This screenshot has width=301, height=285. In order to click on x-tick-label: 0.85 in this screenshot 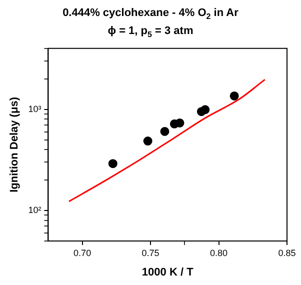, I will do `click(287, 253)`.